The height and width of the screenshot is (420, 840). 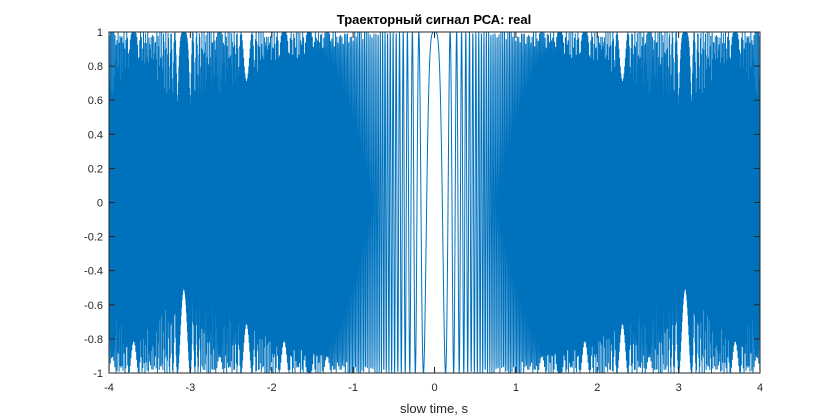 I want to click on y-tick-label: -0.6, so click(x=93, y=306).